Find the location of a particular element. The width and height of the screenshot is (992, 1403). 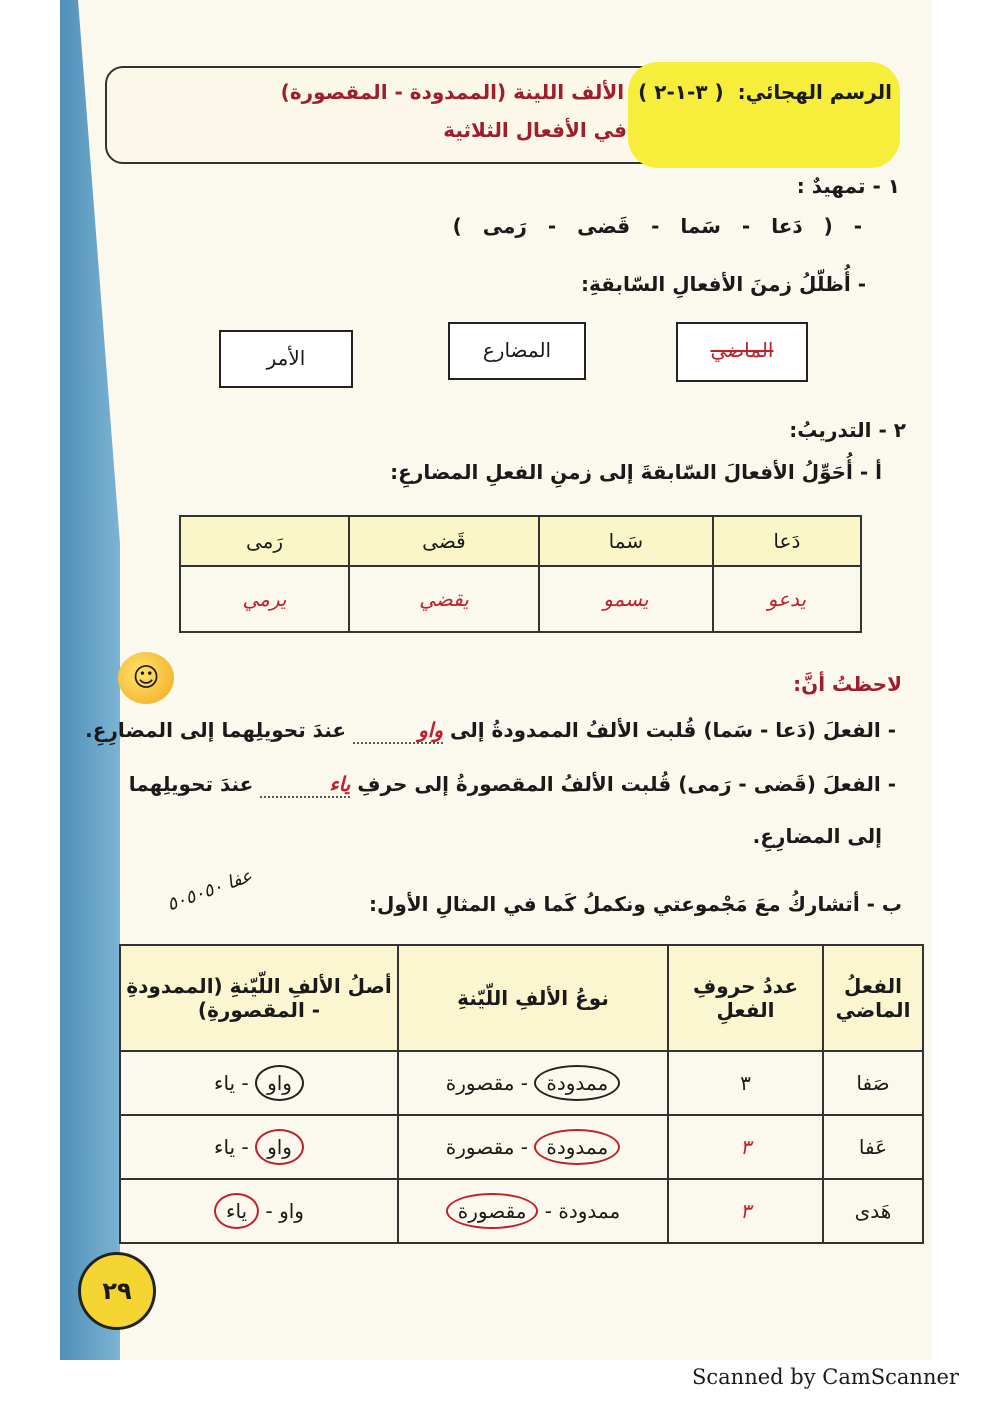

table-a: دَعا سَما قَضى رَمى يدعو يسمو يقضي يرمي is located at coordinates (521, 574).